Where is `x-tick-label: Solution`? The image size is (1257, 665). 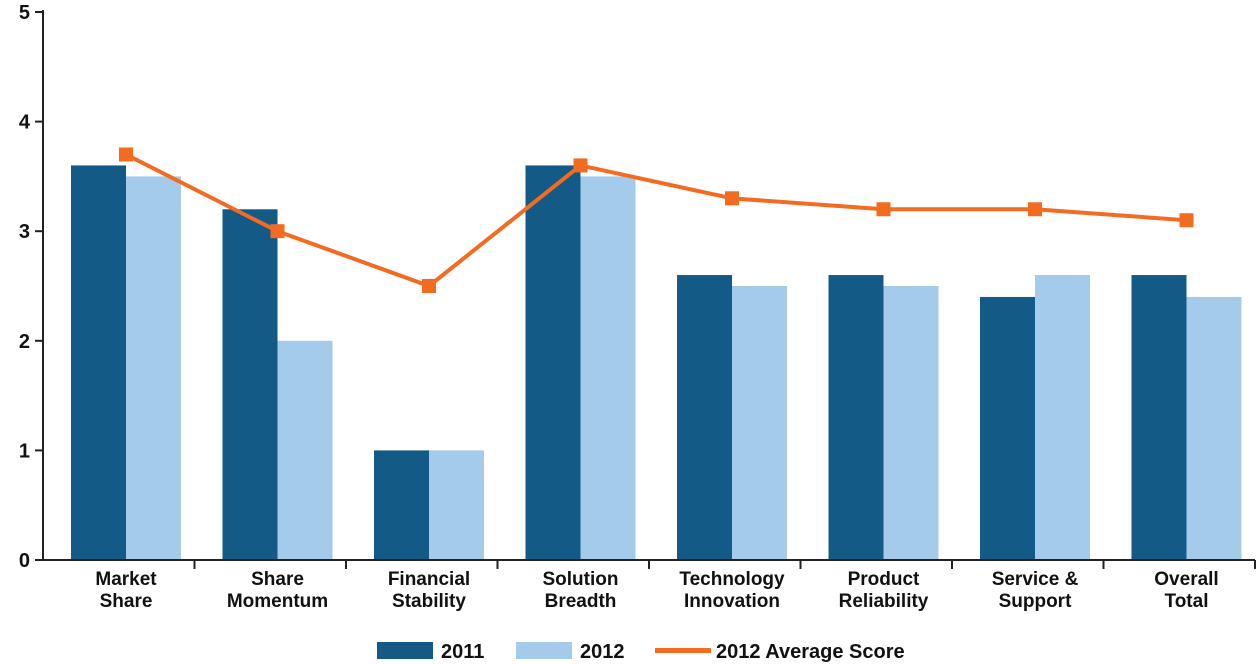
x-tick-label: Solution is located at coordinates (581, 579).